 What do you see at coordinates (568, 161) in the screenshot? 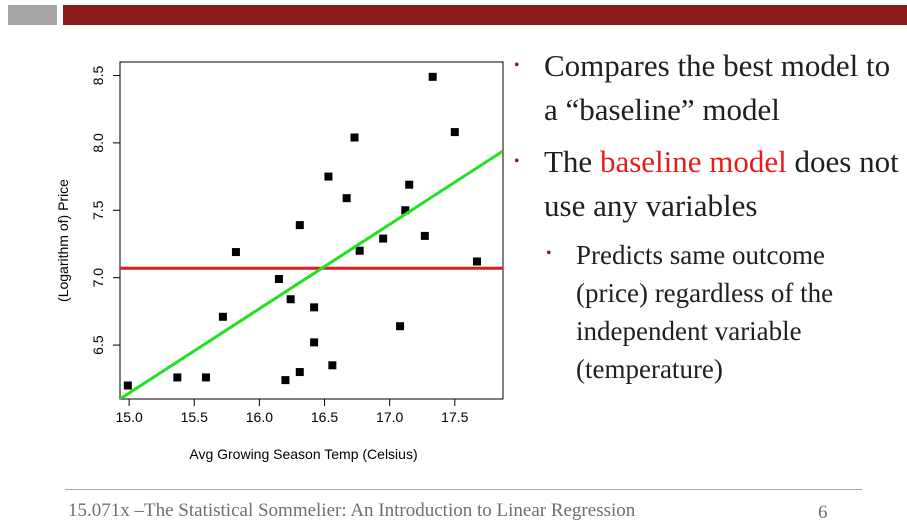
I see `bullet-baseline-pre: The` at bounding box center [568, 161].